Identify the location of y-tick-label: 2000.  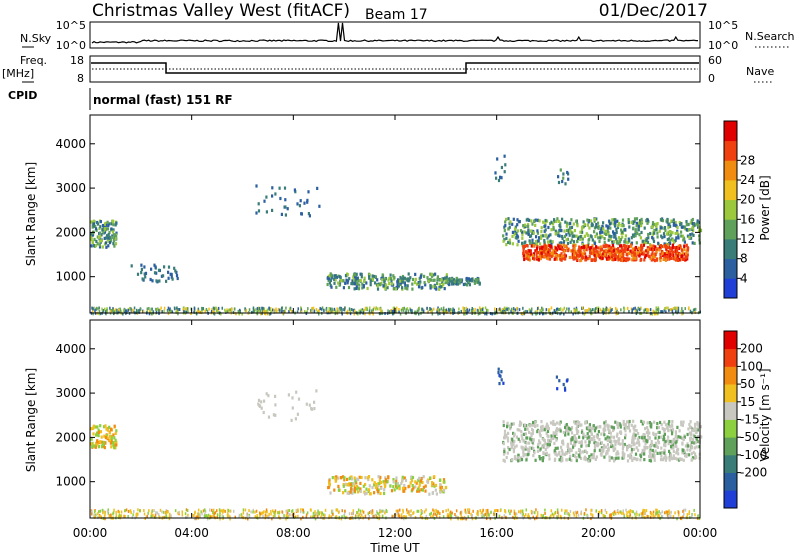
(70, 232).